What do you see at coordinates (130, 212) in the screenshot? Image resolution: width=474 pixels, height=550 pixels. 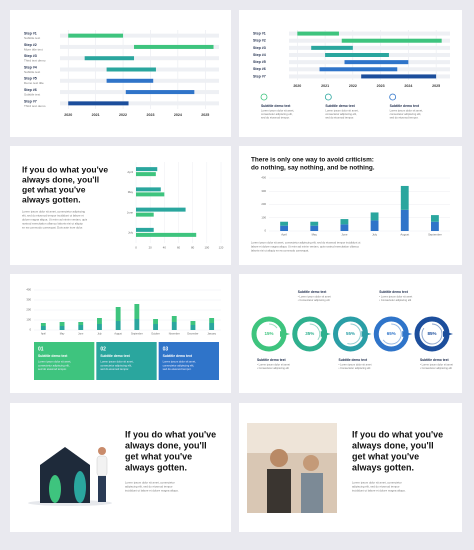 I see `y-tick-label: June` at bounding box center [130, 212].